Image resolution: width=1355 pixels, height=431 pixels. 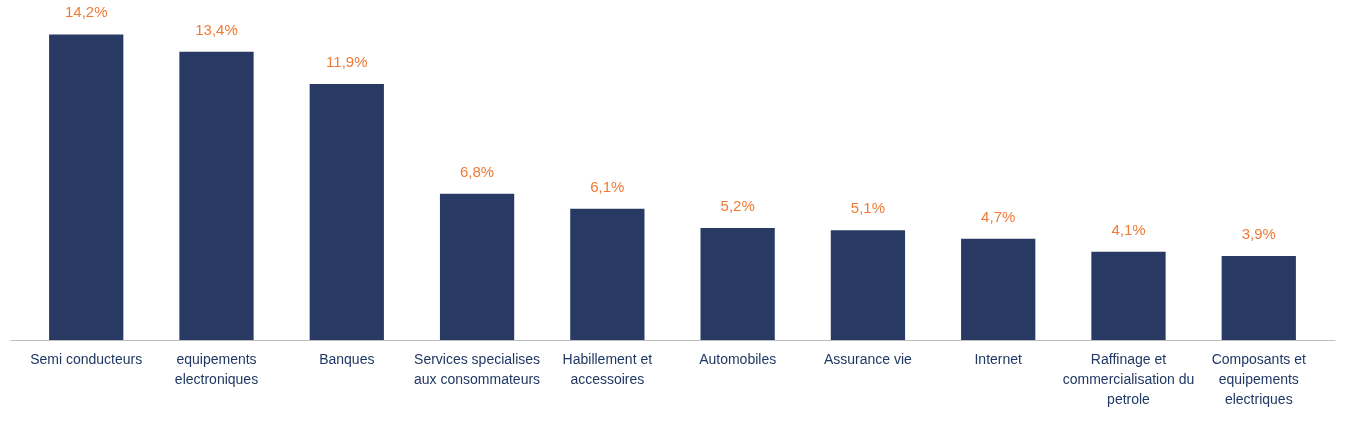 What do you see at coordinates (738, 358) in the screenshot?
I see `x-tick-label: Automobiles` at bounding box center [738, 358].